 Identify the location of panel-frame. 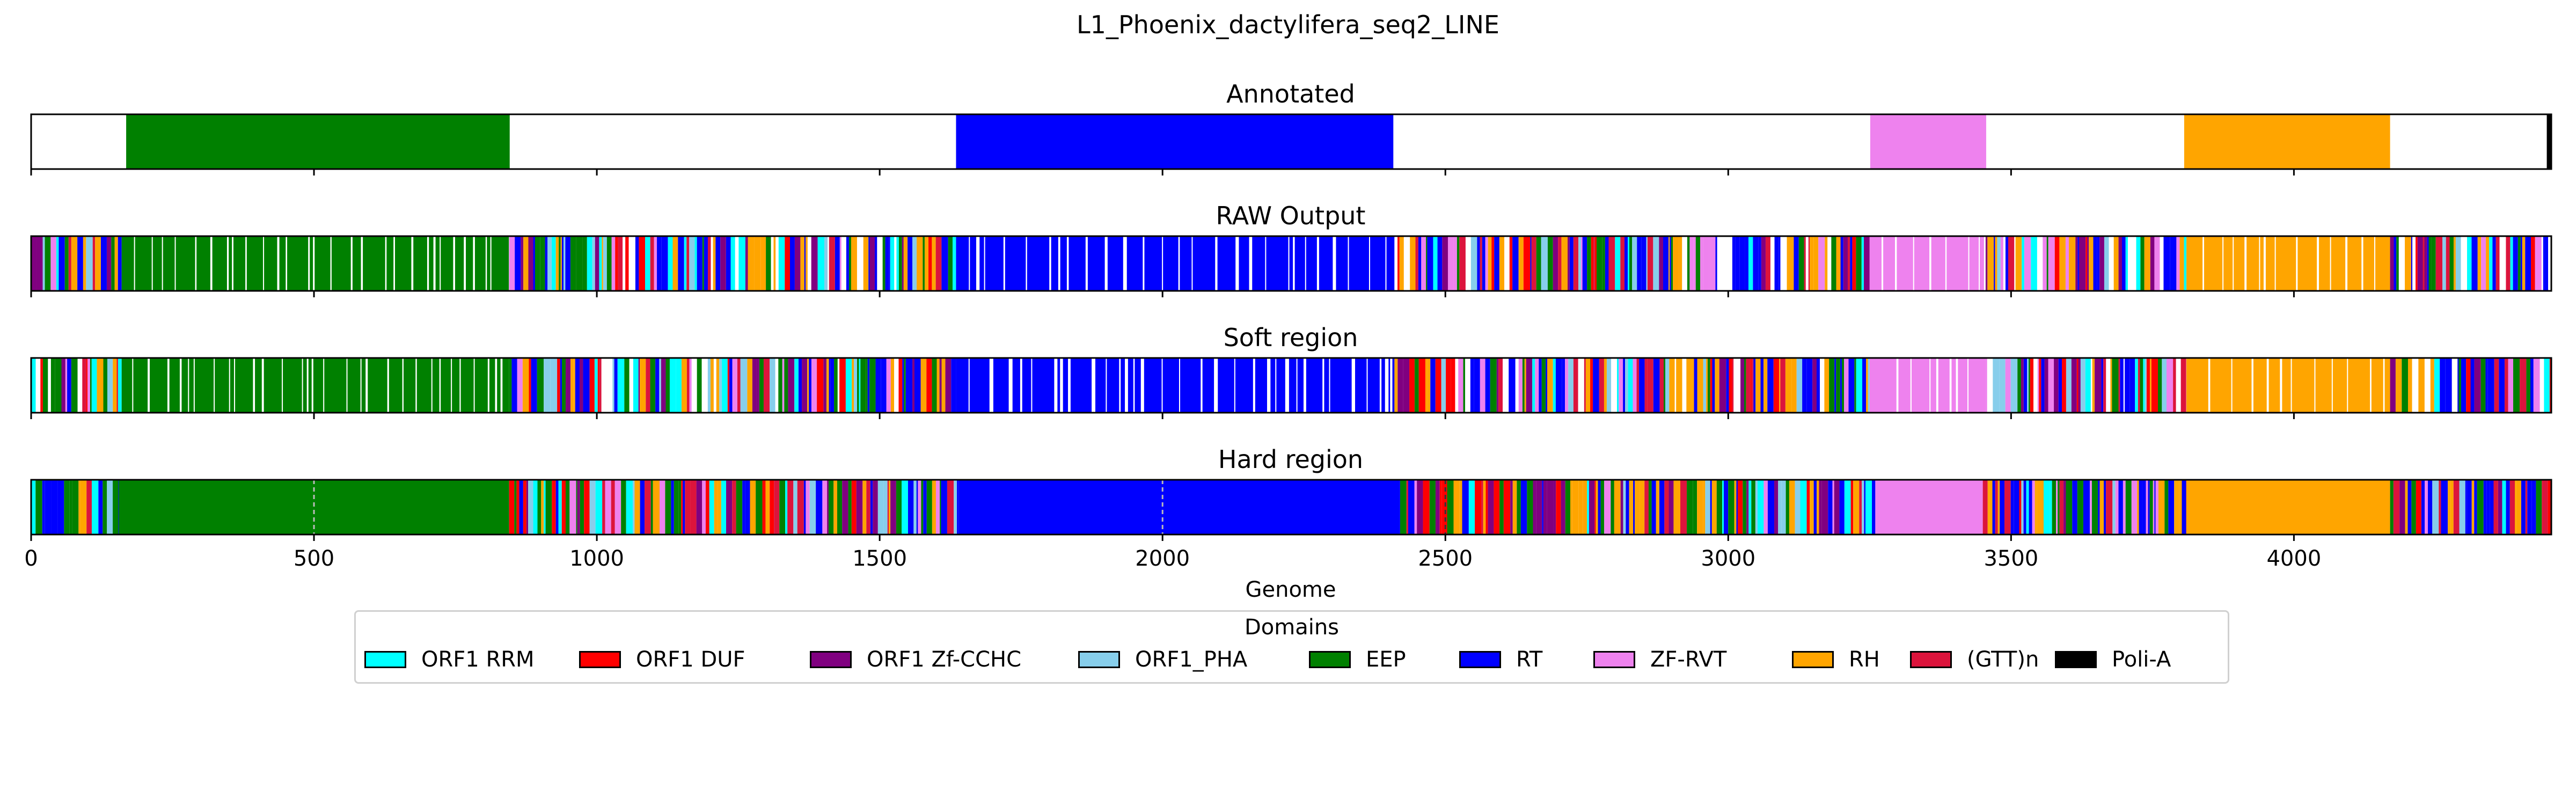
(1291, 141).